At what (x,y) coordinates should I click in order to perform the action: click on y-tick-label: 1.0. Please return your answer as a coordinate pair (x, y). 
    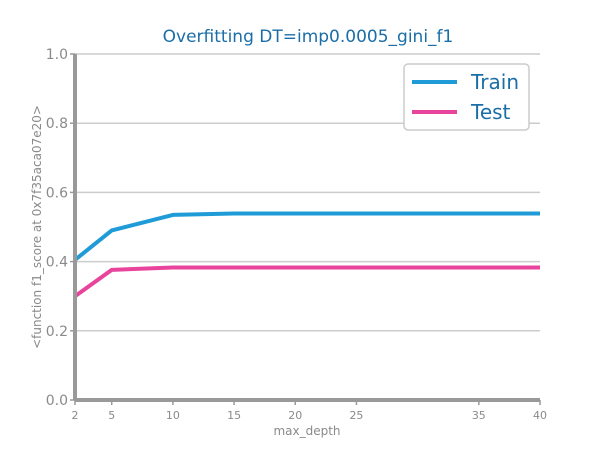
    Looking at the image, I should click on (57, 55).